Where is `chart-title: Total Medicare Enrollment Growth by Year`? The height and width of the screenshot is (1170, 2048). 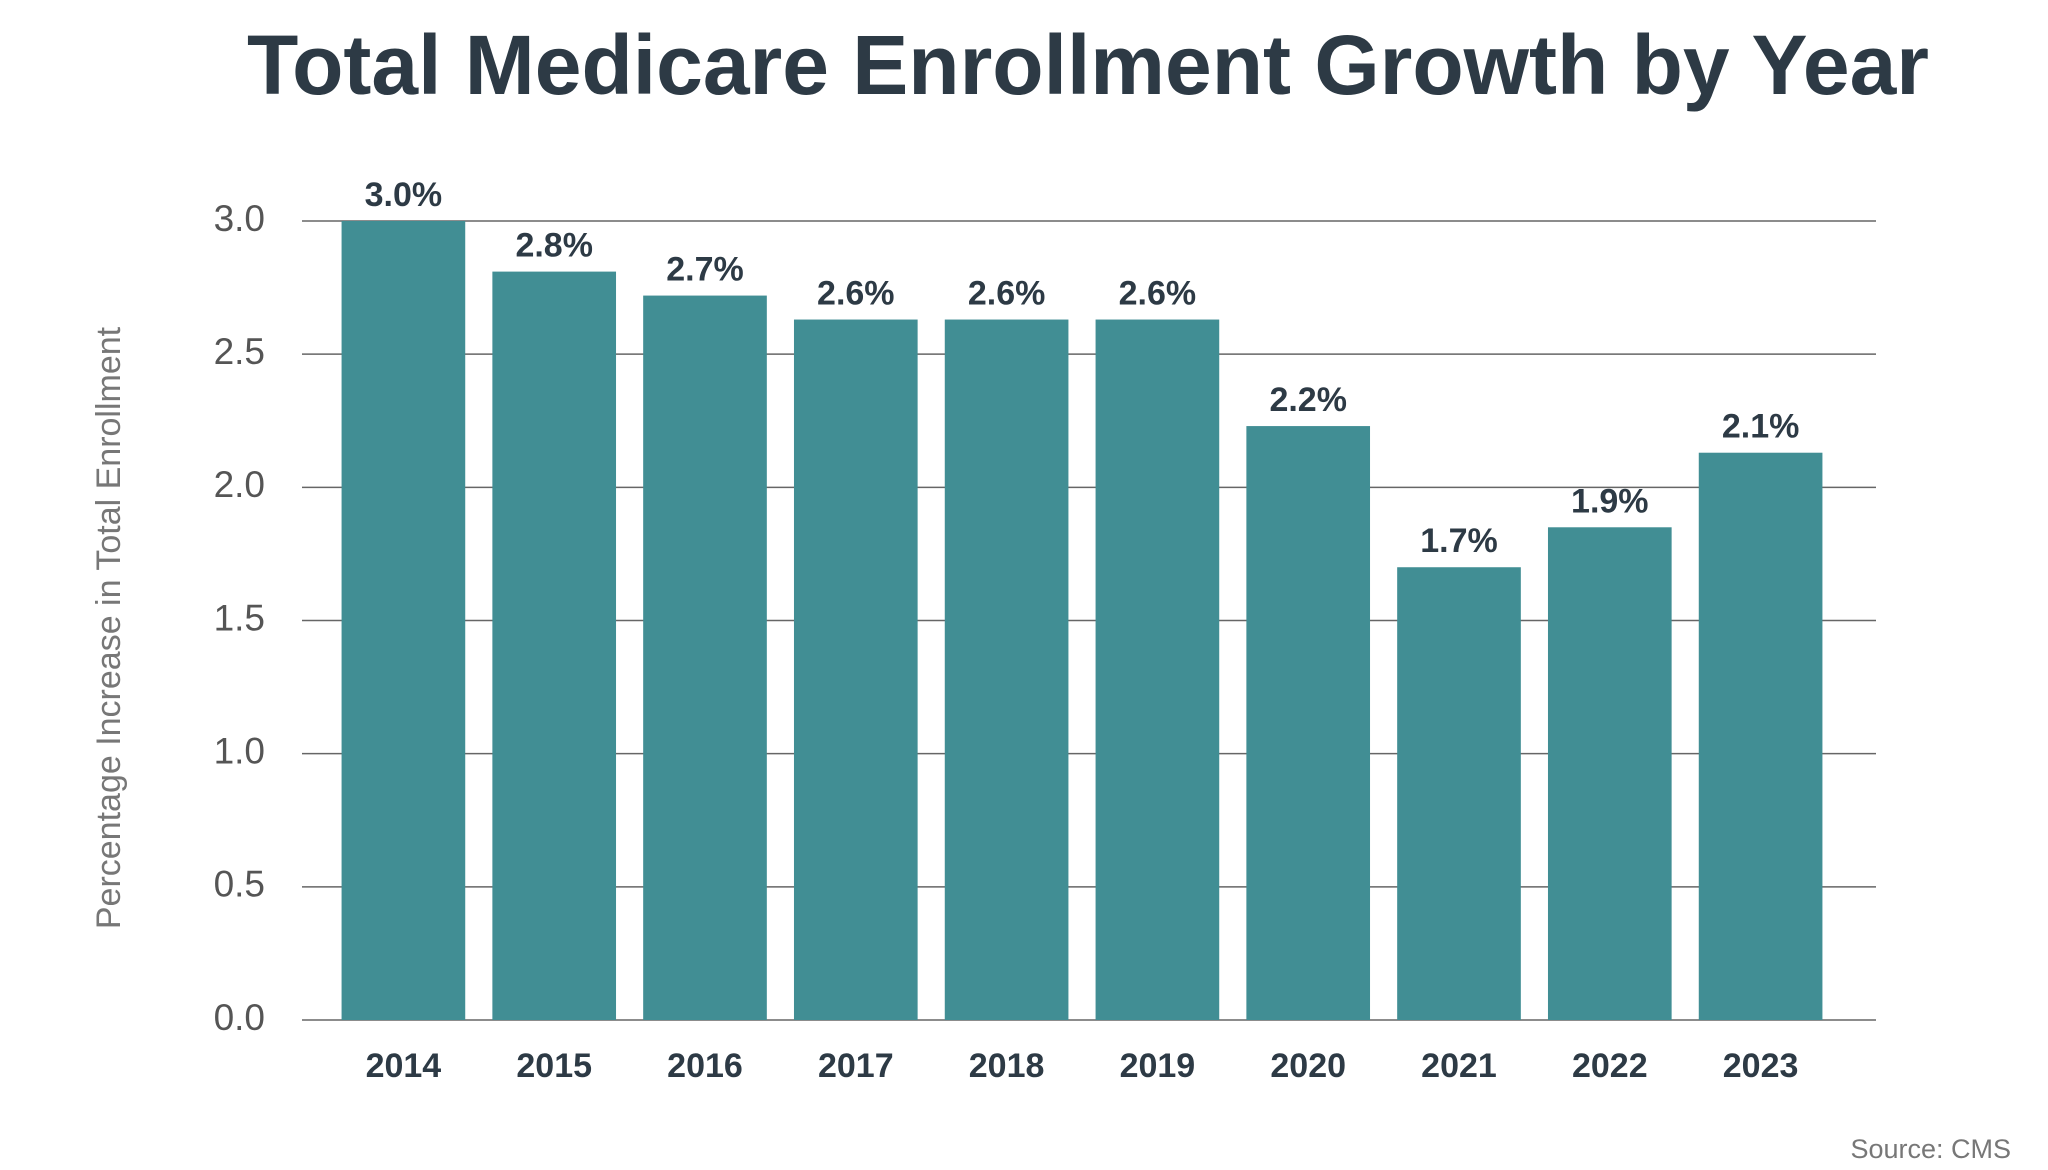
chart-title: Total Medicare Enrollment Growth by Year is located at coordinates (1088, 65).